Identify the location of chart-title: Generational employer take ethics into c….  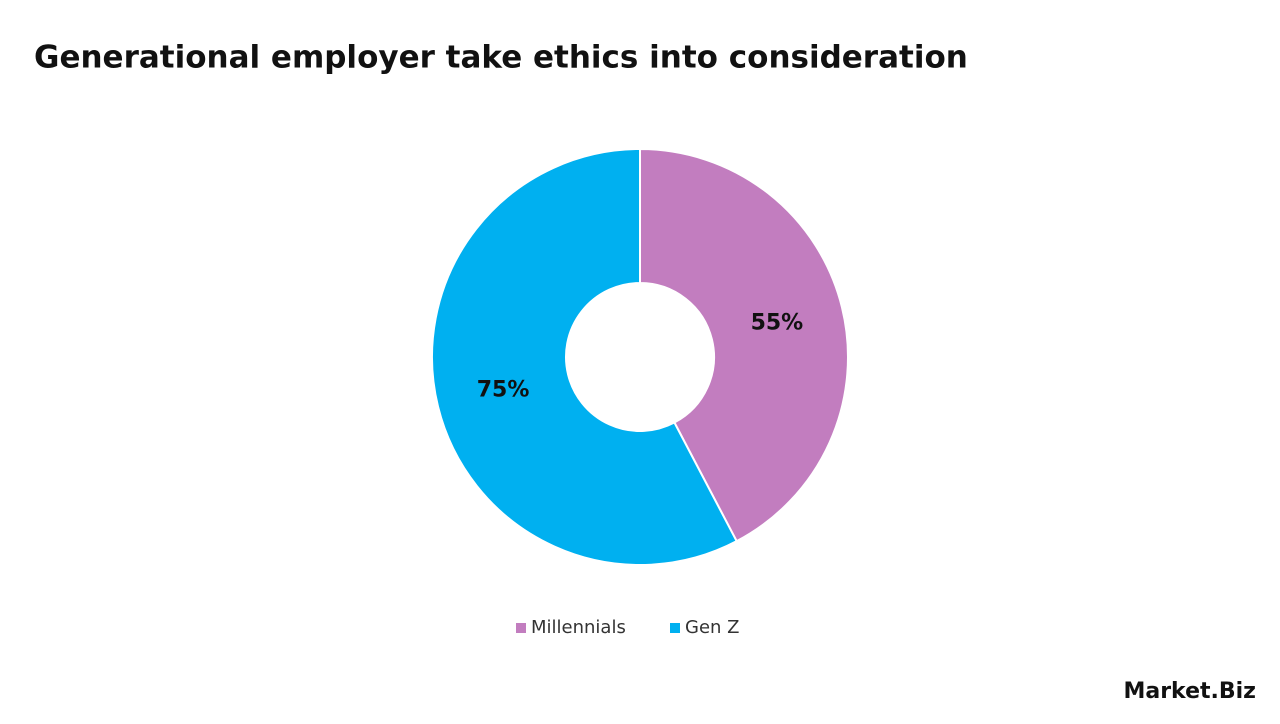
(501, 58).